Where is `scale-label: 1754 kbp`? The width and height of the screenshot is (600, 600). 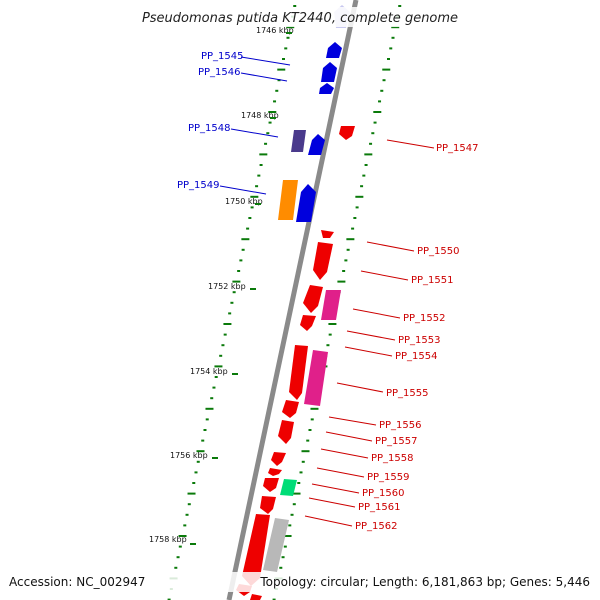 scale-label: 1754 kbp is located at coordinates (209, 371).